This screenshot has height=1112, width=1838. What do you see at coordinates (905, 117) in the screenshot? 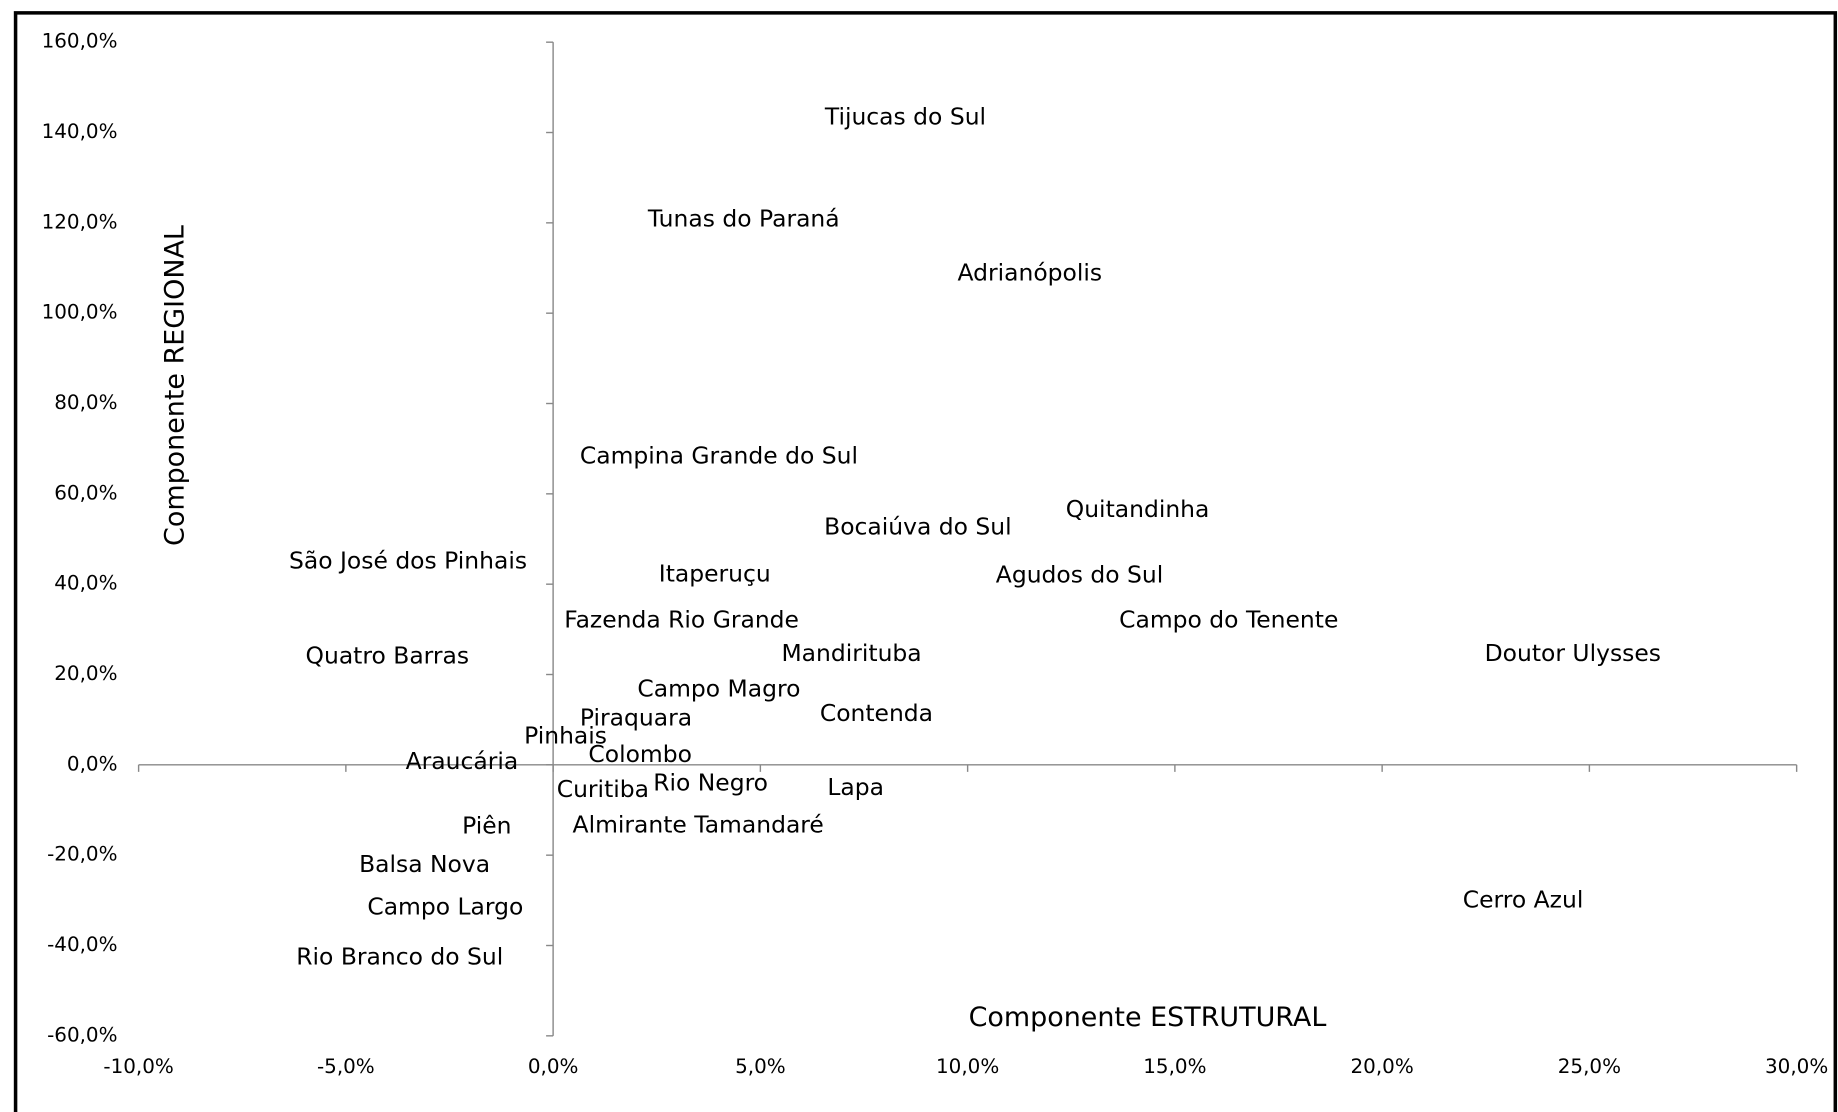
I see `data-label: Tijucas do Sul` at bounding box center [905, 117].